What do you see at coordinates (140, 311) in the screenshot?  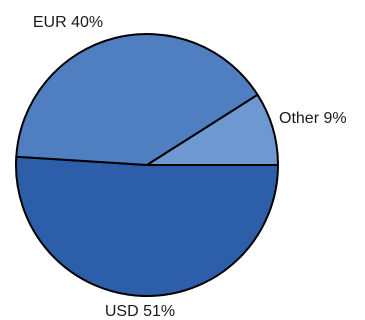 I see `pie-label-usd: USD 51%` at bounding box center [140, 311].